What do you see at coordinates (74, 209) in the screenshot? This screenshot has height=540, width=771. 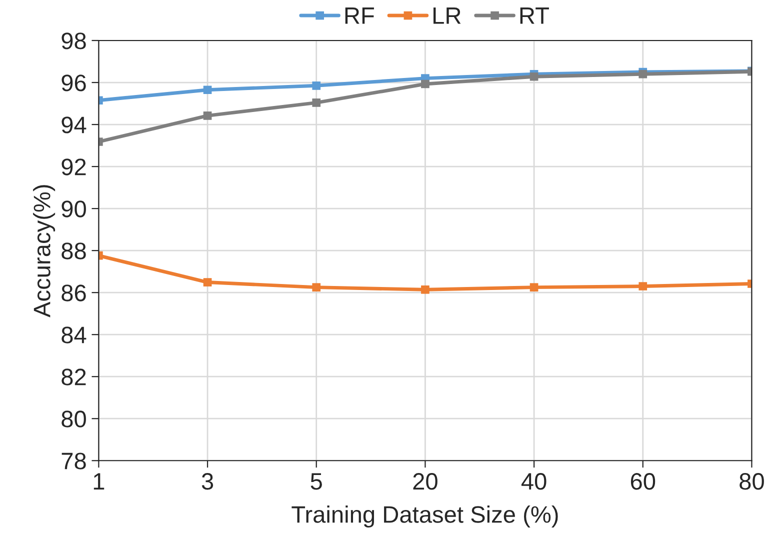 I see `y-tick-label: 90` at bounding box center [74, 209].